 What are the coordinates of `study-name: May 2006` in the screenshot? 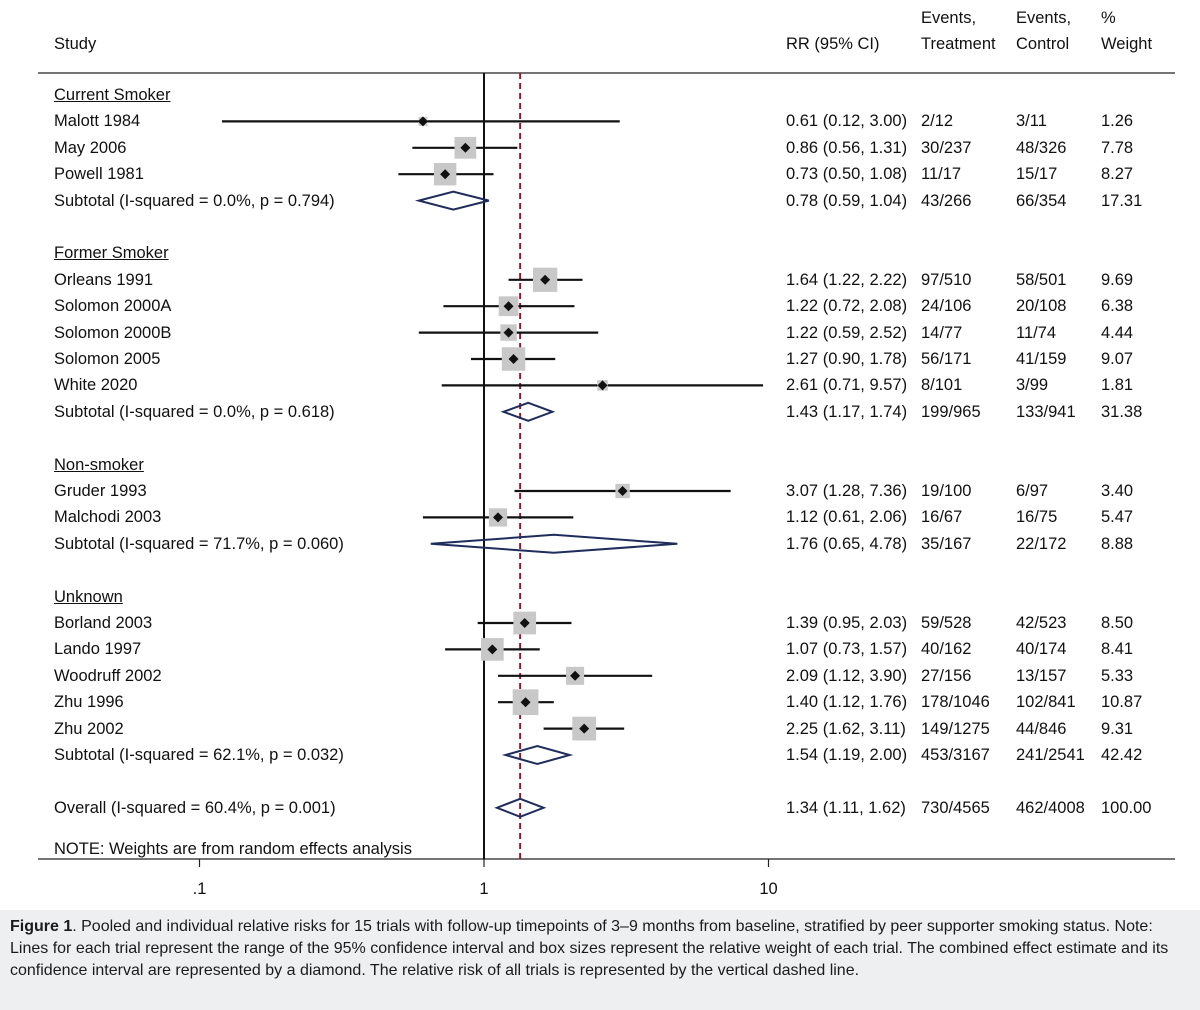 It's located at (90, 147).